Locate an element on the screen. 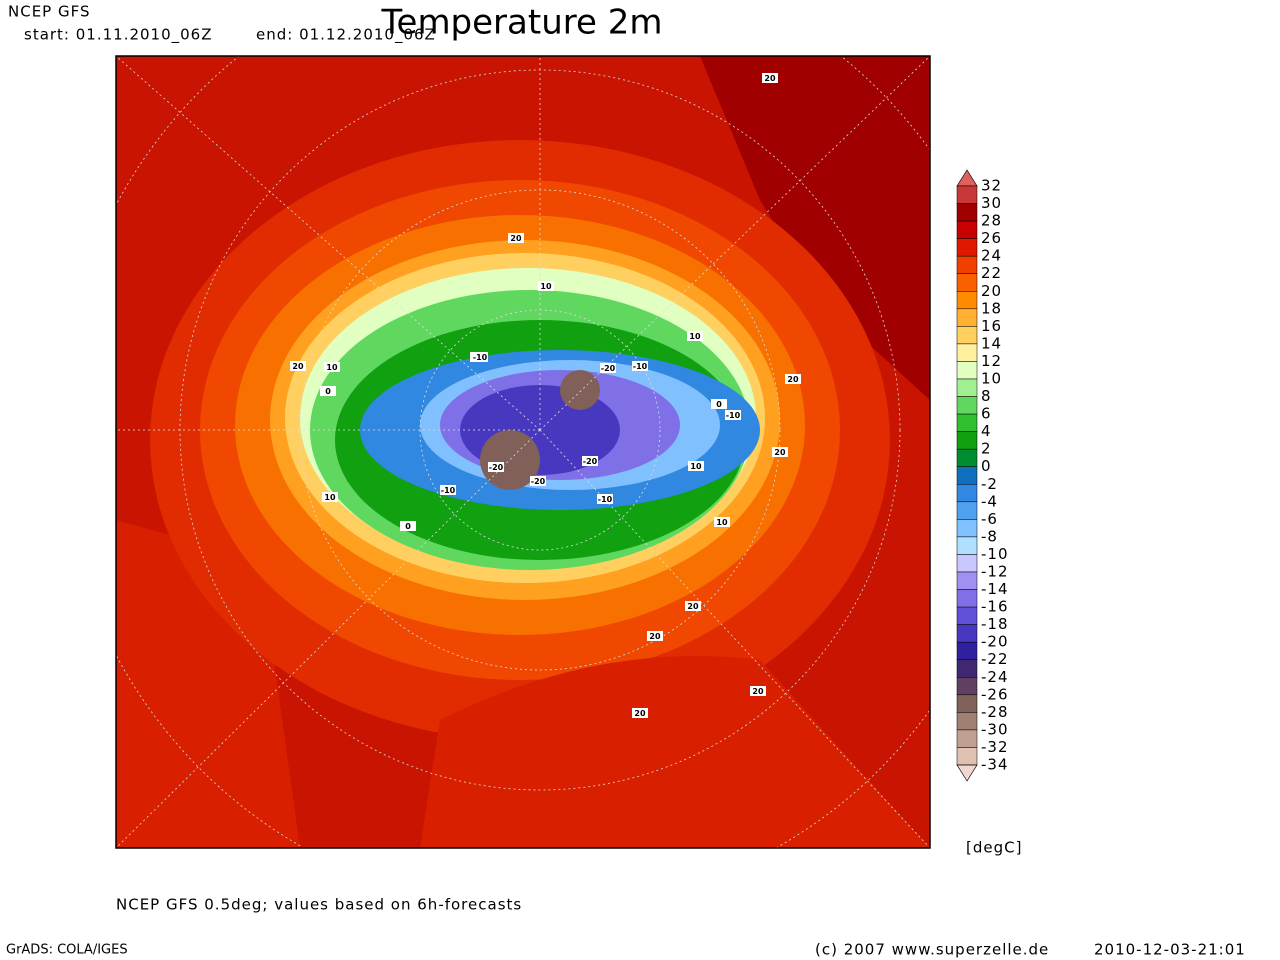 Image resolution: width=1280 pixels, height=960 pixels. colorbar-label: 6 is located at coordinates (986, 414).